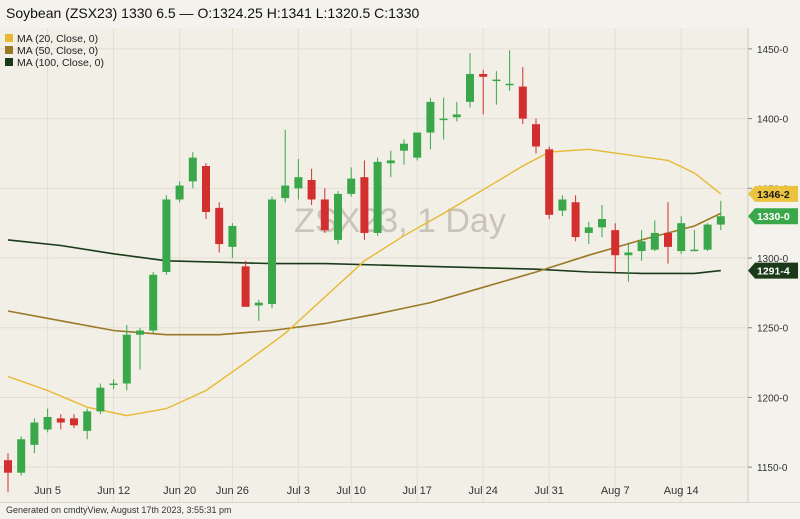 The height and width of the screenshot is (519, 800). I want to click on legend-label: MA (20, Close, 0), so click(57, 39).